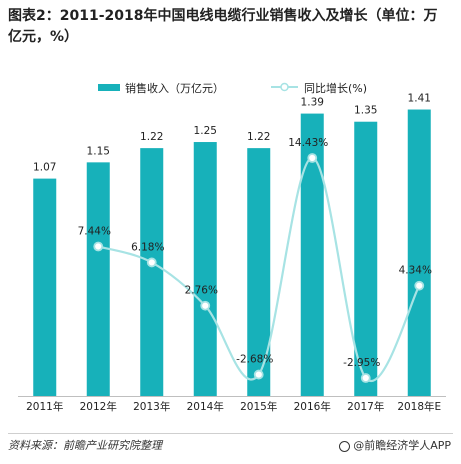  What do you see at coordinates (151, 406) in the screenshot?
I see `x-tick-label: 2013年` at bounding box center [151, 406].